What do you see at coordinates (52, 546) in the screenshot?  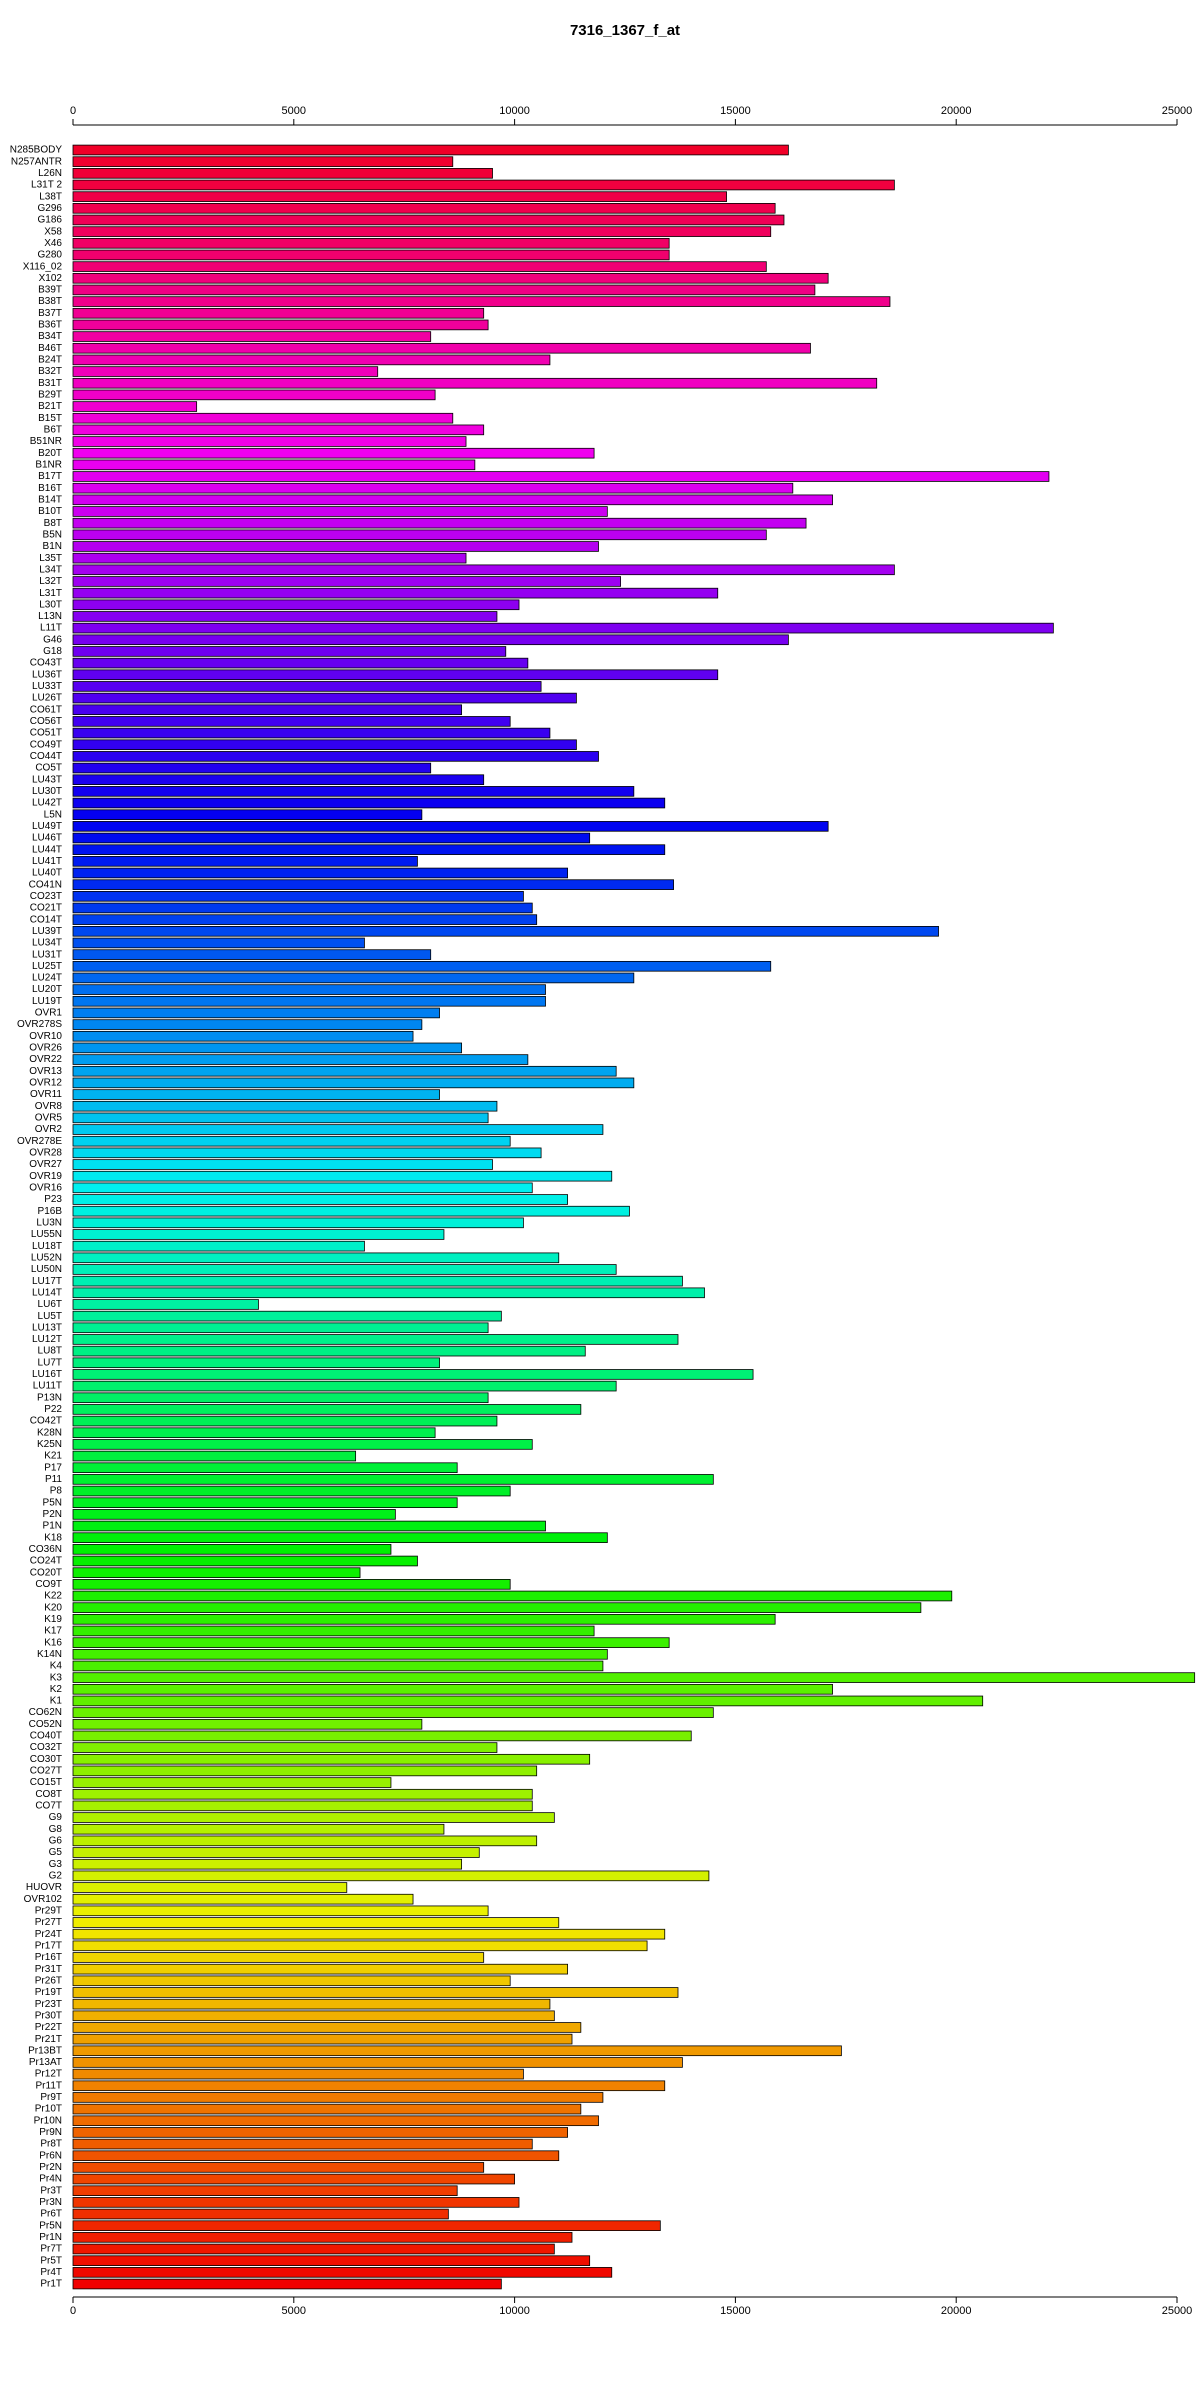 I see `y-tick-label: B1N` at bounding box center [52, 546].